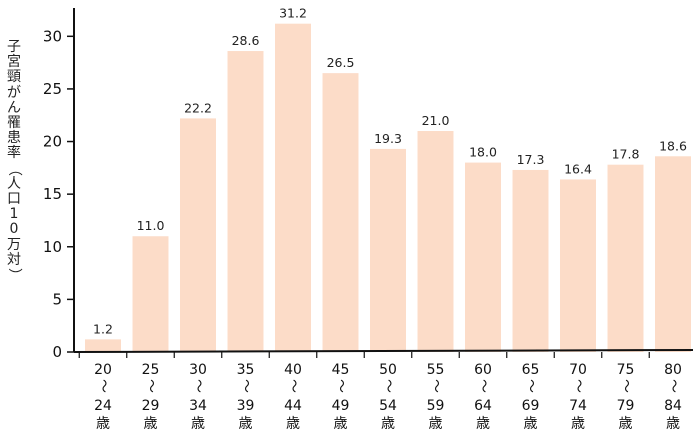  What do you see at coordinates (578, 370) in the screenshot?
I see `x-tick-label-from: 70` at bounding box center [578, 370].